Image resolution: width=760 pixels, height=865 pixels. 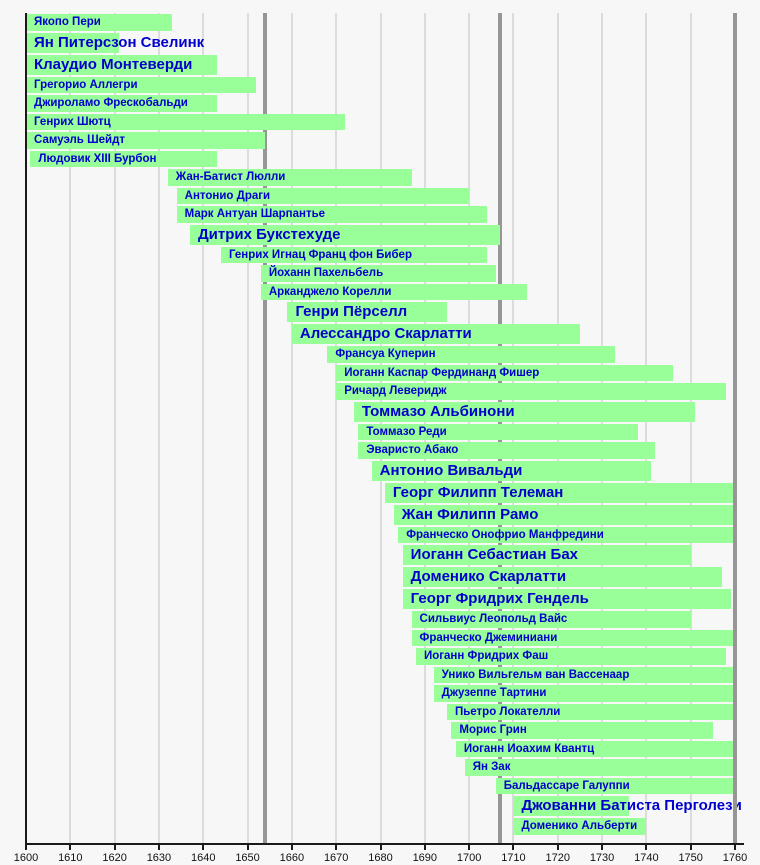 What do you see at coordinates (380, 858) in the screenshot?
I see `x-axis-tick-label: 1680` at bounding box center [380, 858].